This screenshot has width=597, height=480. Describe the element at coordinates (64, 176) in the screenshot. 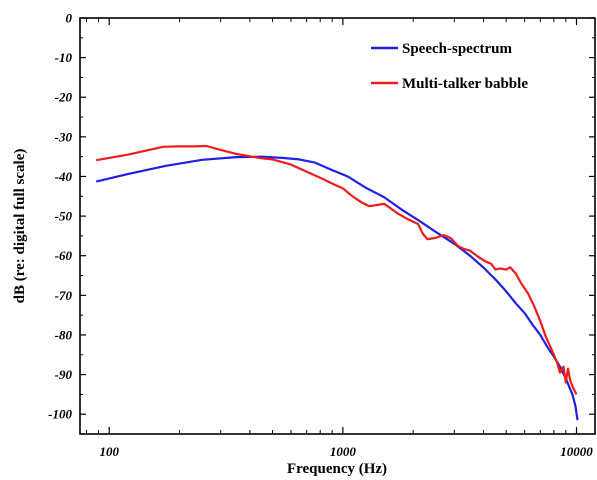

I see `y-tick-label: -40` at that location.